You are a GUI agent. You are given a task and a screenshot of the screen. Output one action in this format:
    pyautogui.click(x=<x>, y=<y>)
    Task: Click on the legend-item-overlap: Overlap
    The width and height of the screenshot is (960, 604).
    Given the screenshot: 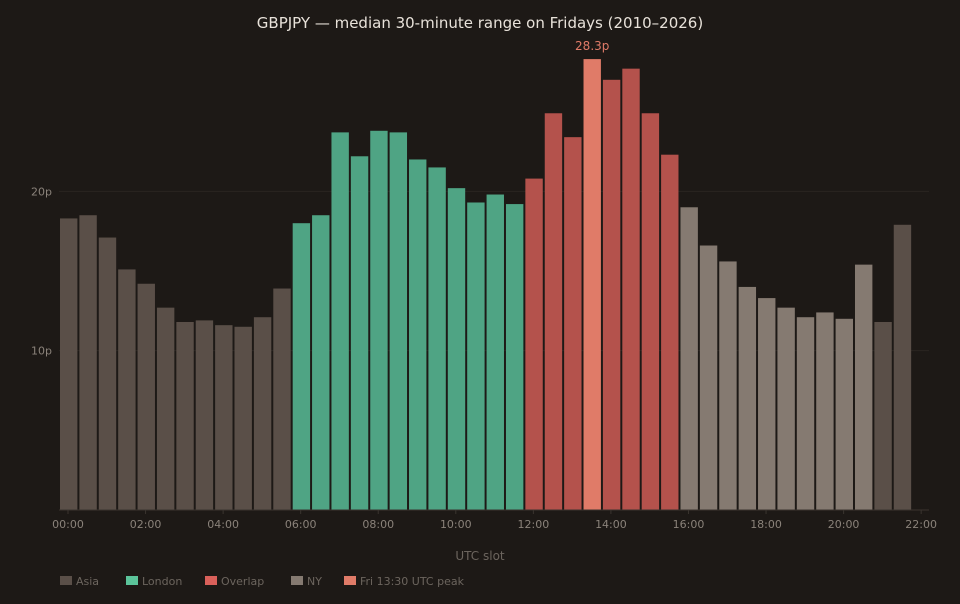 What is the action you would take?
    pyautogui.click(x=234, y=581)
    